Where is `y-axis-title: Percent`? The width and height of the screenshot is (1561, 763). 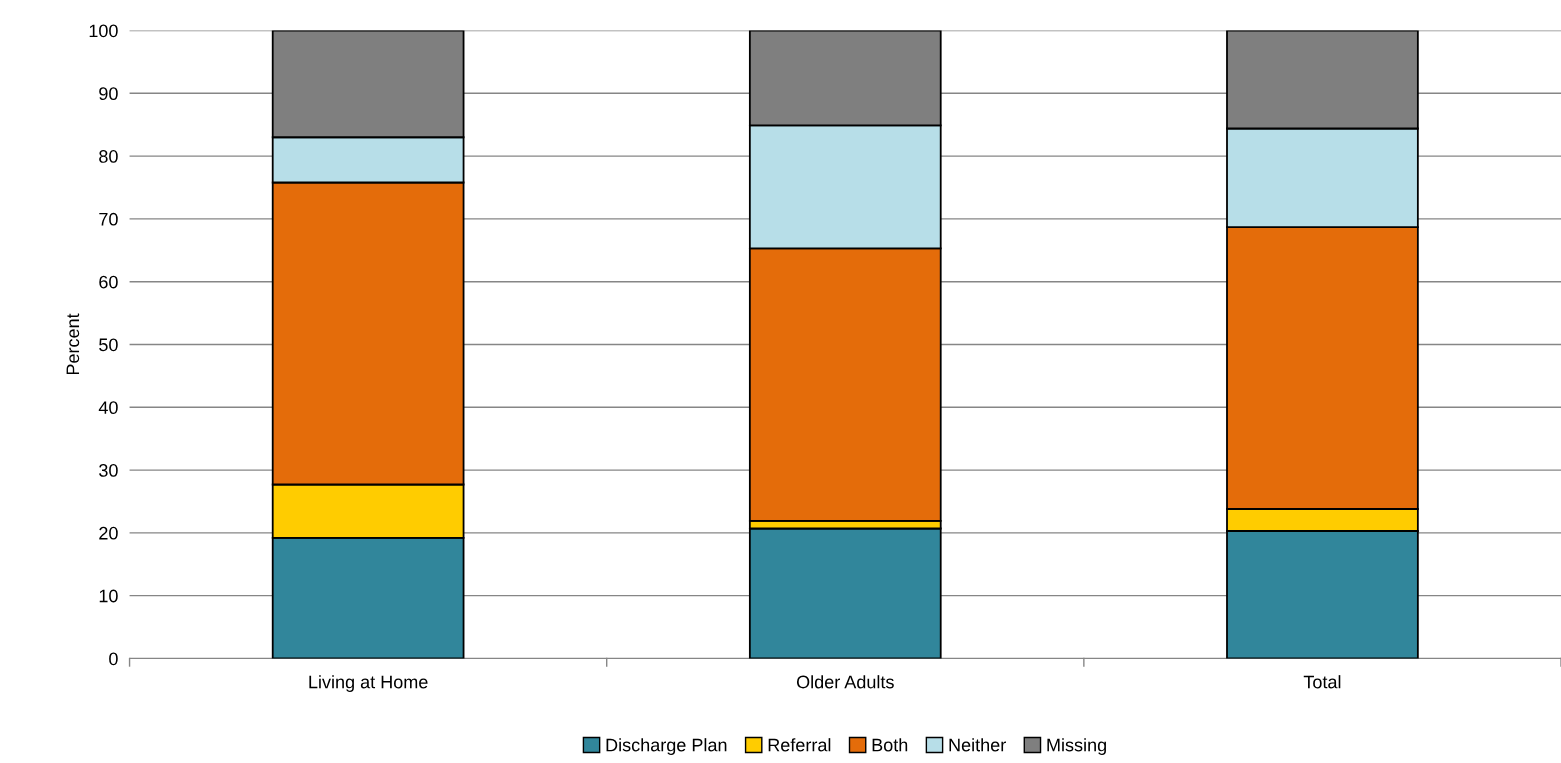
y-axis-title: Percent is located at coordinates (73, 344).